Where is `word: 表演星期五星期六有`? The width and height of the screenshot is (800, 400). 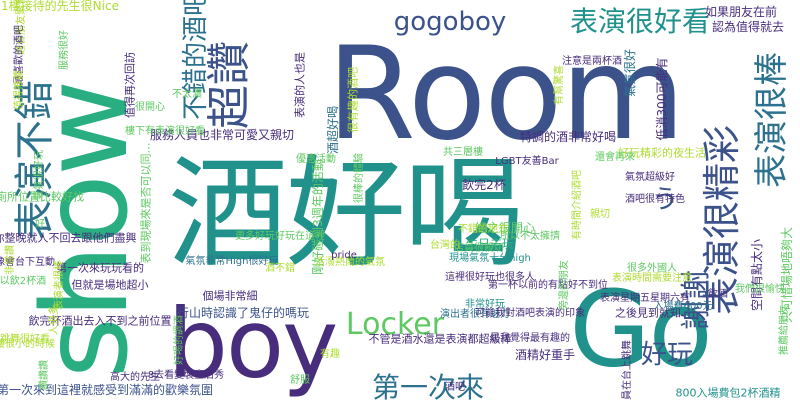
word: 表演星期五星期六有 is located at coordinates (645, 298).